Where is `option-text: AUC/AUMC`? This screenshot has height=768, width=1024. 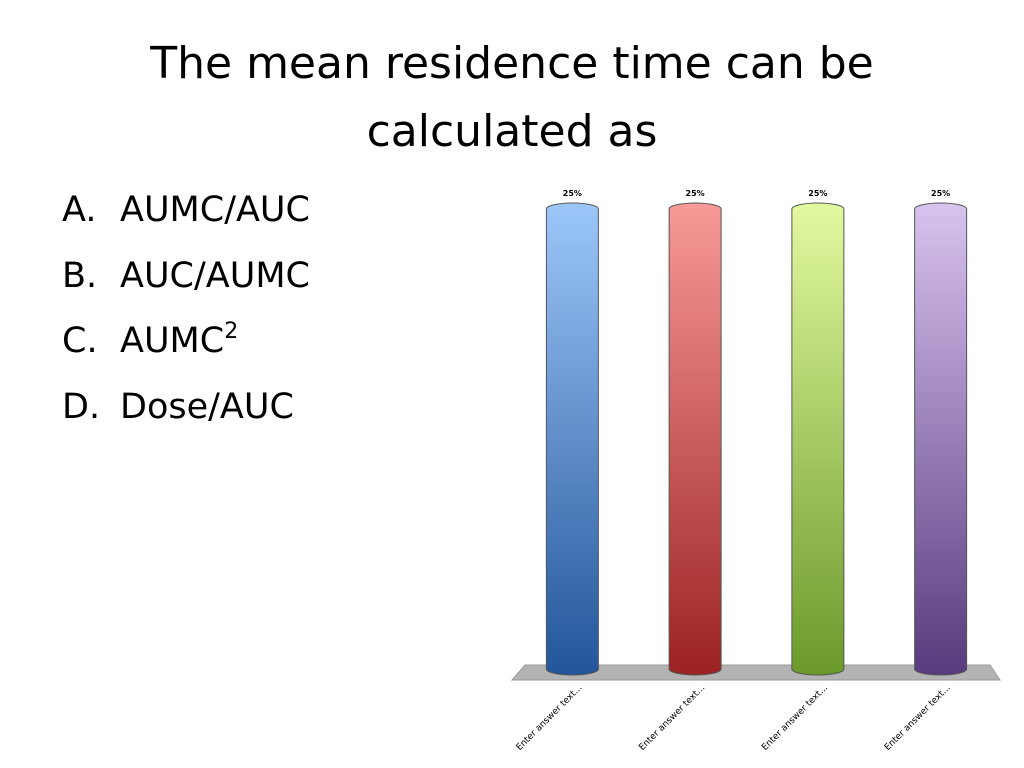
option-text: AUC/AUMC is located at coordinates (215, 275).